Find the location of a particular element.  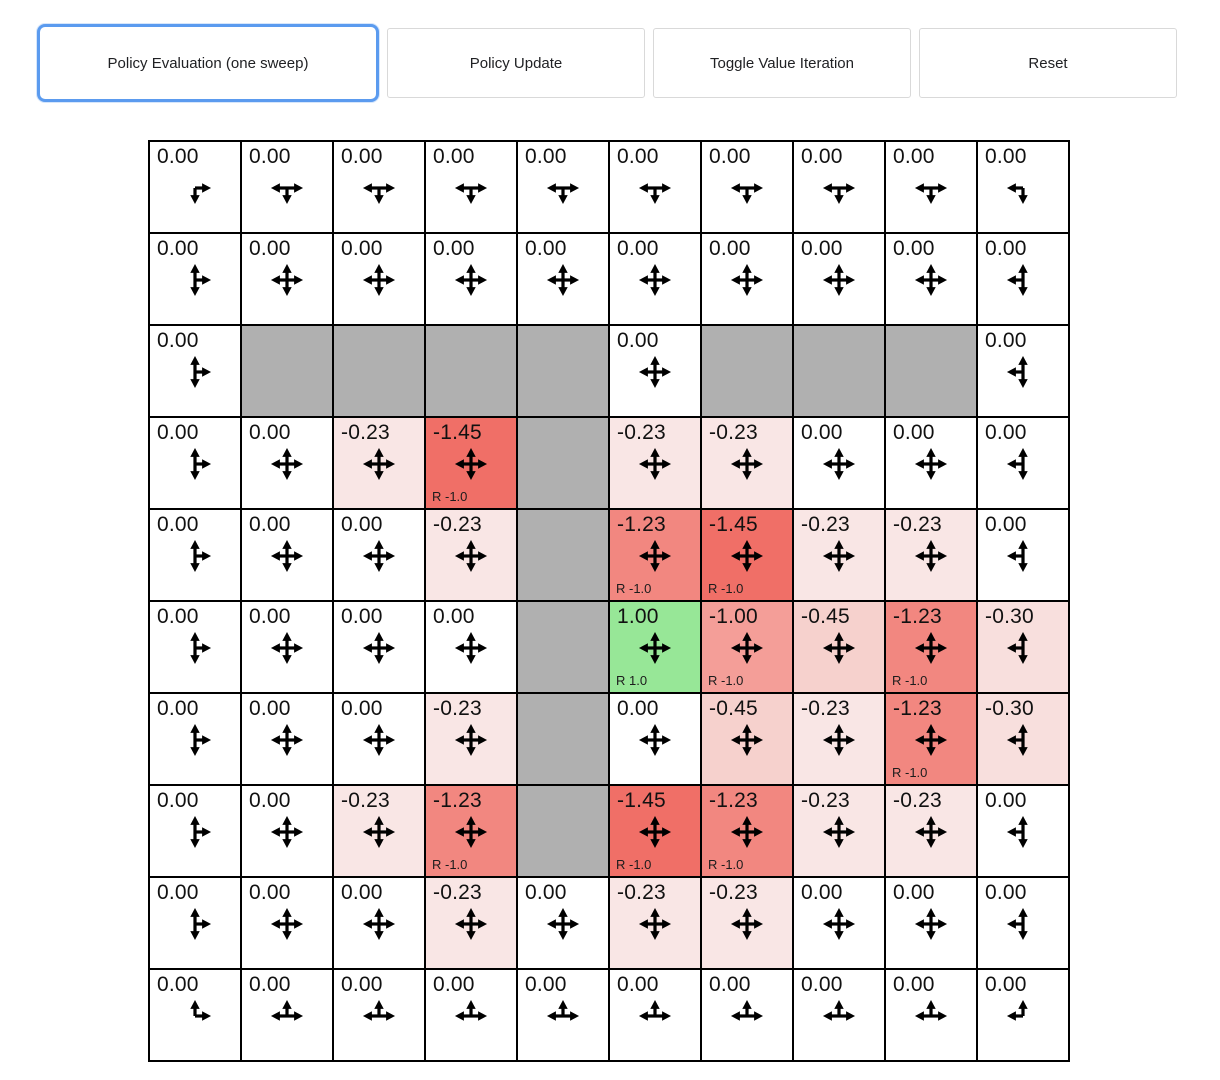

policy-evaluation-button: Policy Evaluation (one sweep) is located at coordinates (208, 63).